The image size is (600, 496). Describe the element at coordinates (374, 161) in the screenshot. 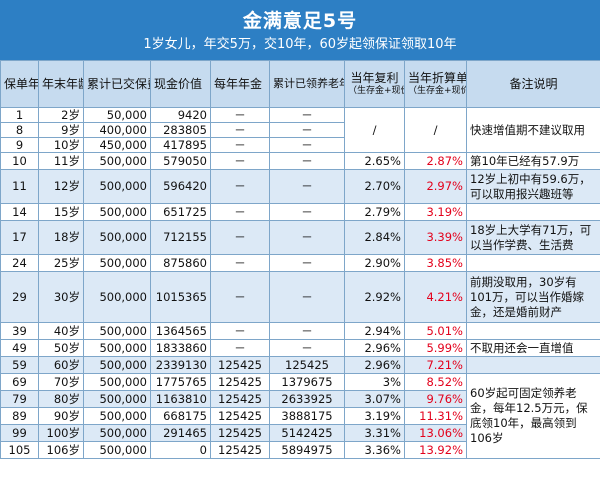

I see `cell-compound: 2.65%` at that location.